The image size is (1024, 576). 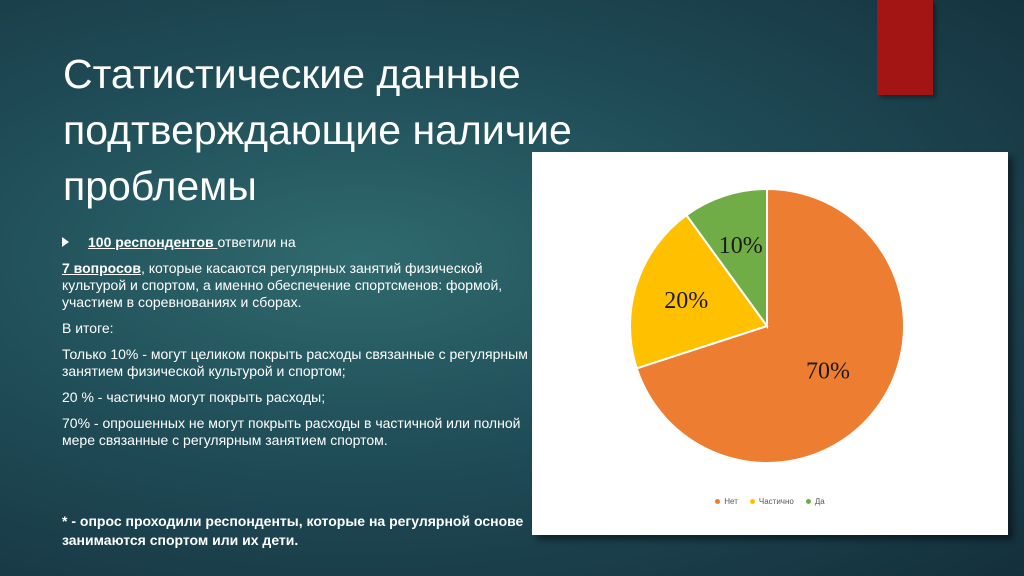 I want to click on data-label-3: 10%, so click(x=741, y=246).